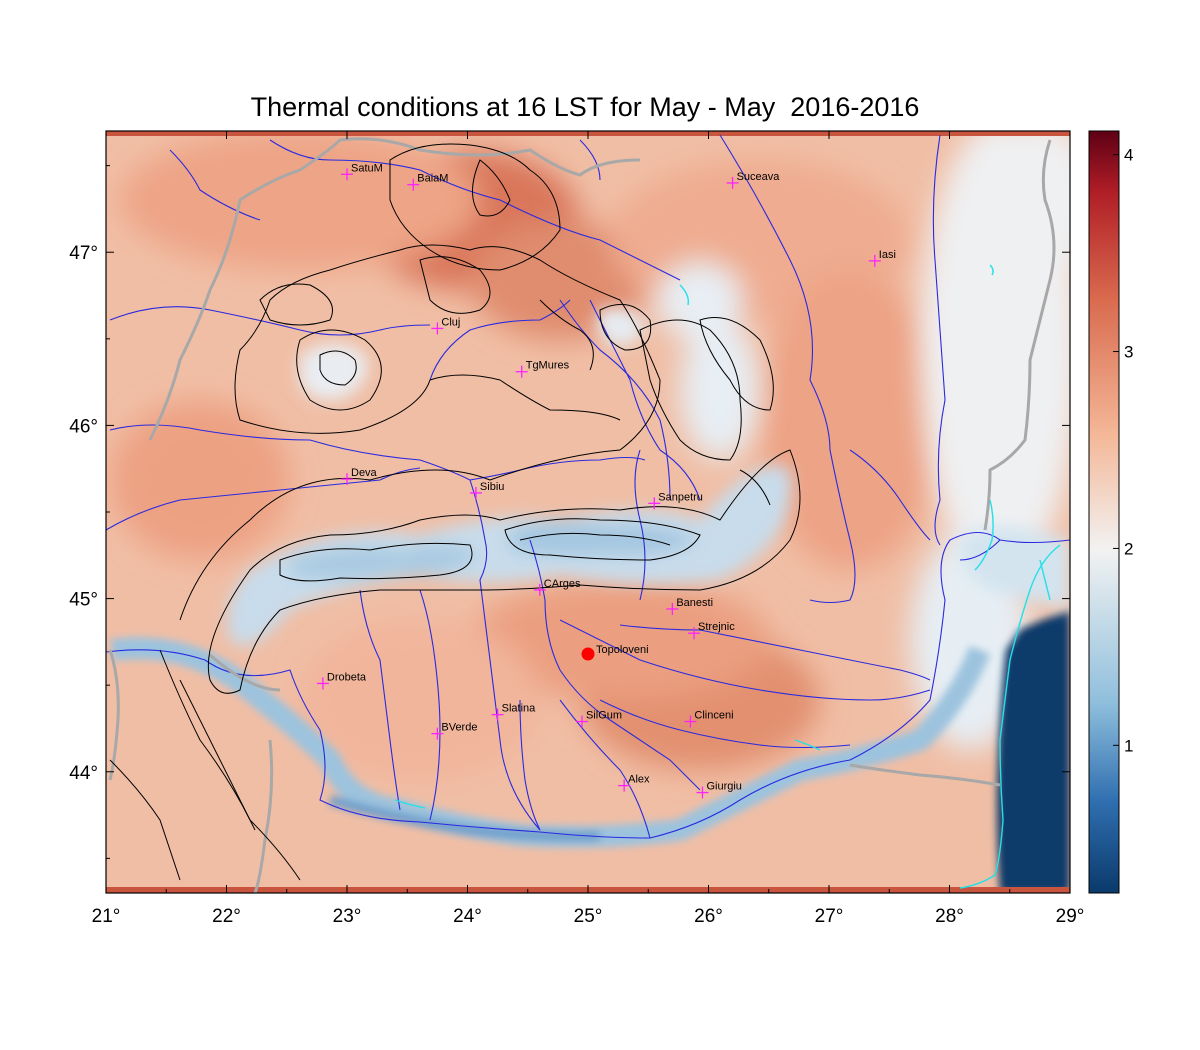 This screenshot has height=1050, width=1200. I want to click on red-dot-icon, so click(588, 654).